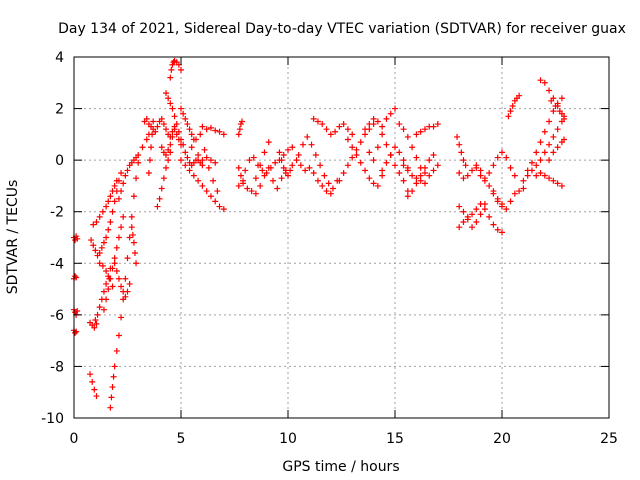 The image size is (640, 480). Describe the element at coordinates (57, 264) in the screenshot. I see `y-tick-label: -4` at that location.